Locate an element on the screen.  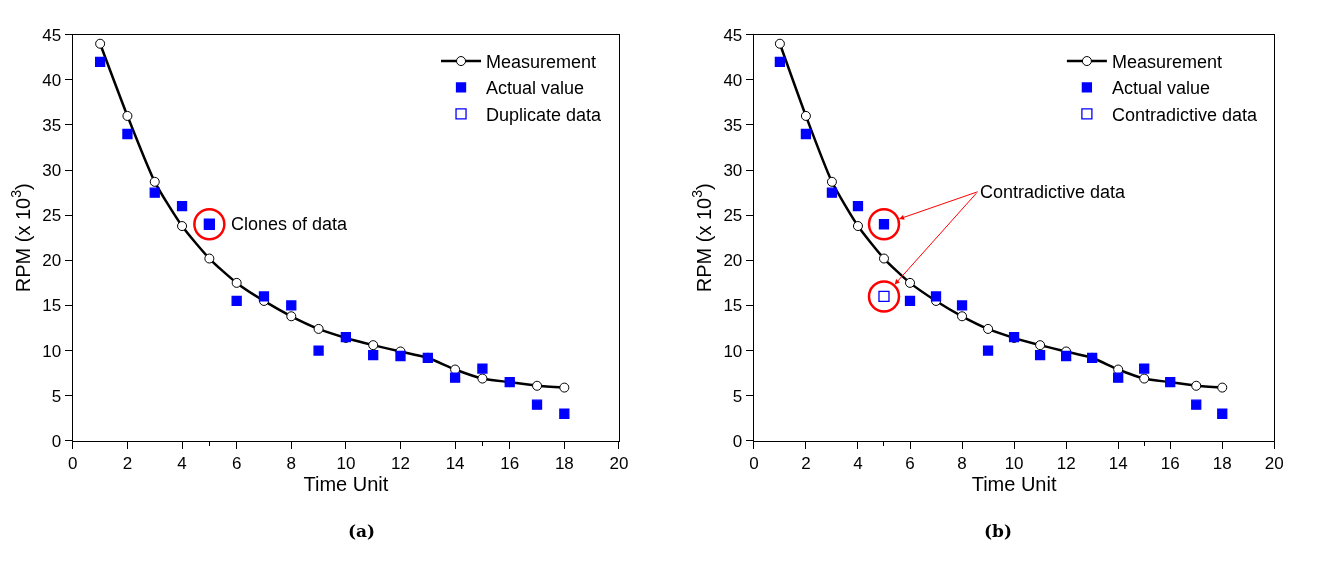
y-tick-label: 40 is located at coordinates (52, 80).